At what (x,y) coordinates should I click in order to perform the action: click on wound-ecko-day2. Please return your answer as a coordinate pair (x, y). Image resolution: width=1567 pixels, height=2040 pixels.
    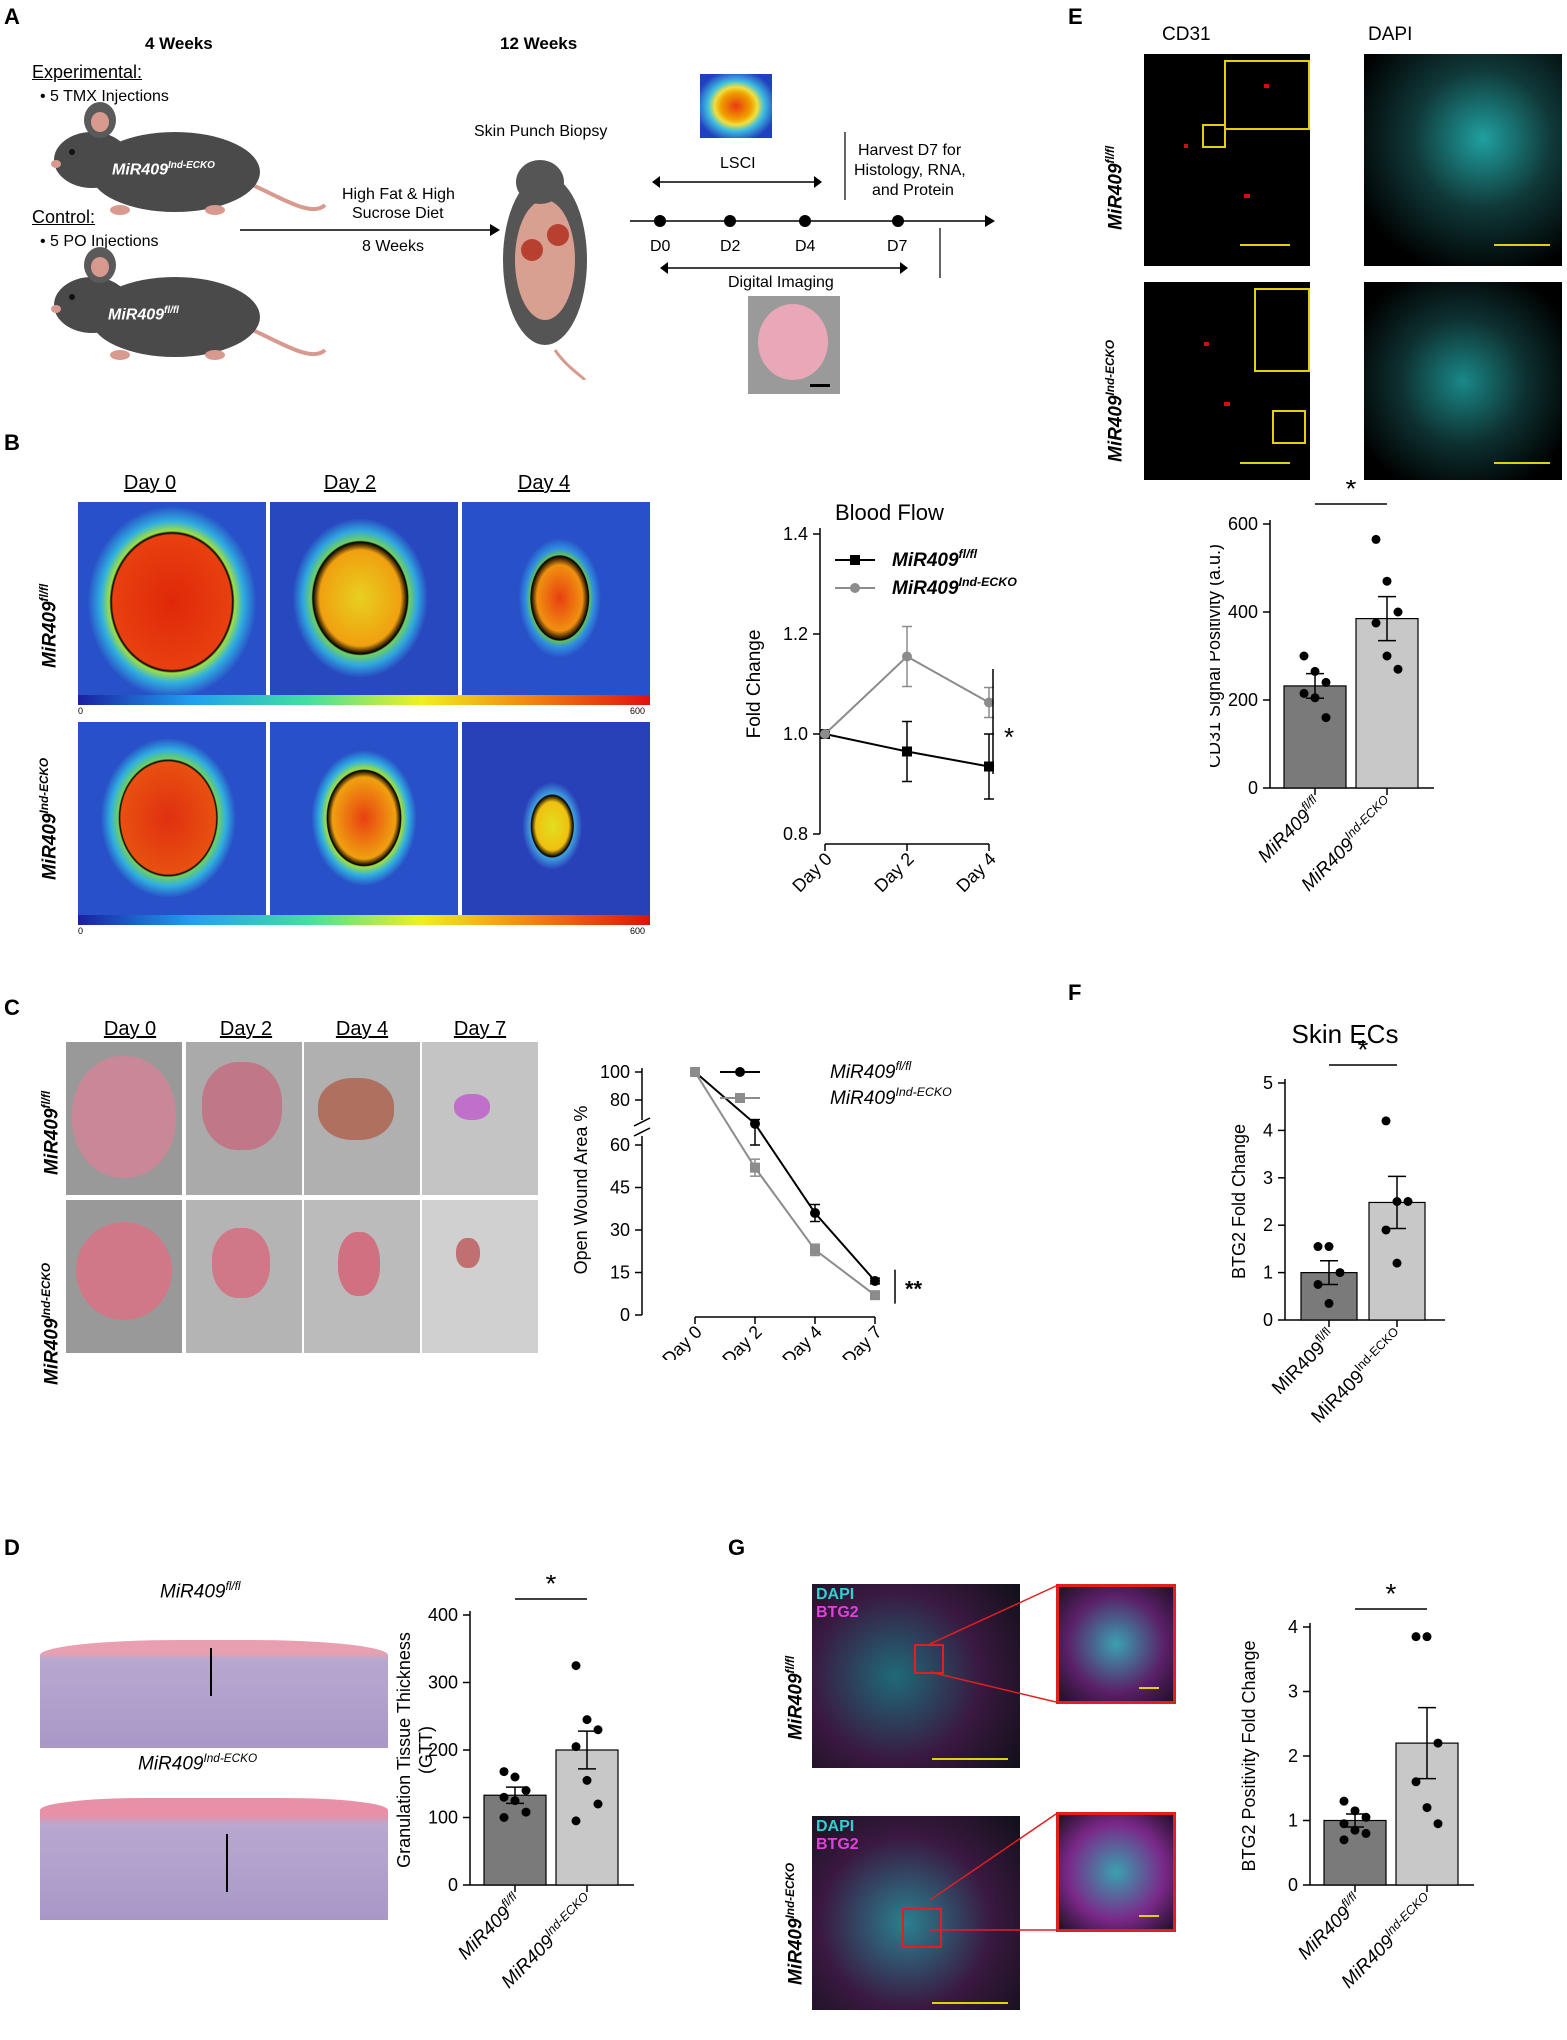
    Looking at the image, I should click on (244, 1276).